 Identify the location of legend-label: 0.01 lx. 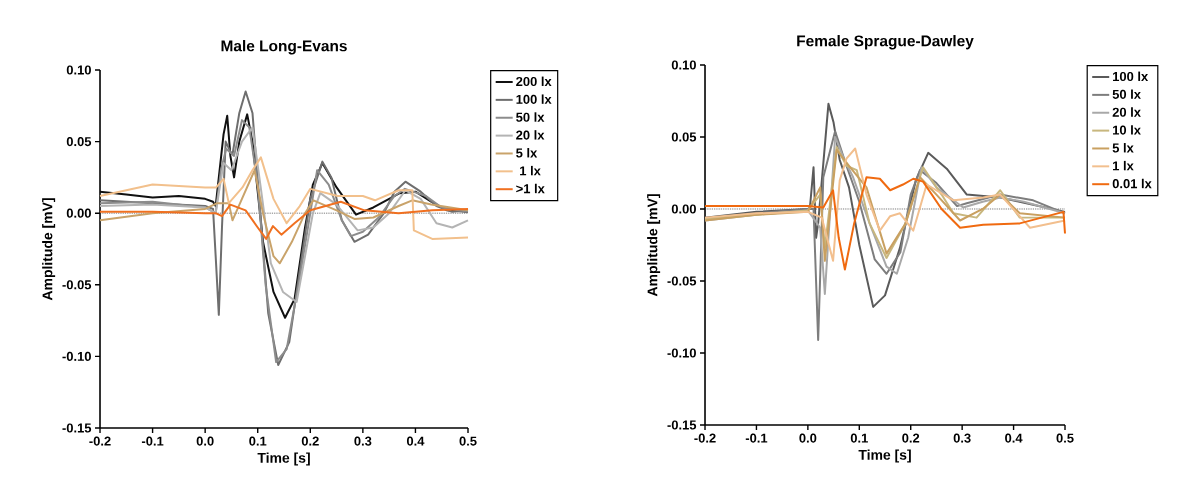
(1132, 183).